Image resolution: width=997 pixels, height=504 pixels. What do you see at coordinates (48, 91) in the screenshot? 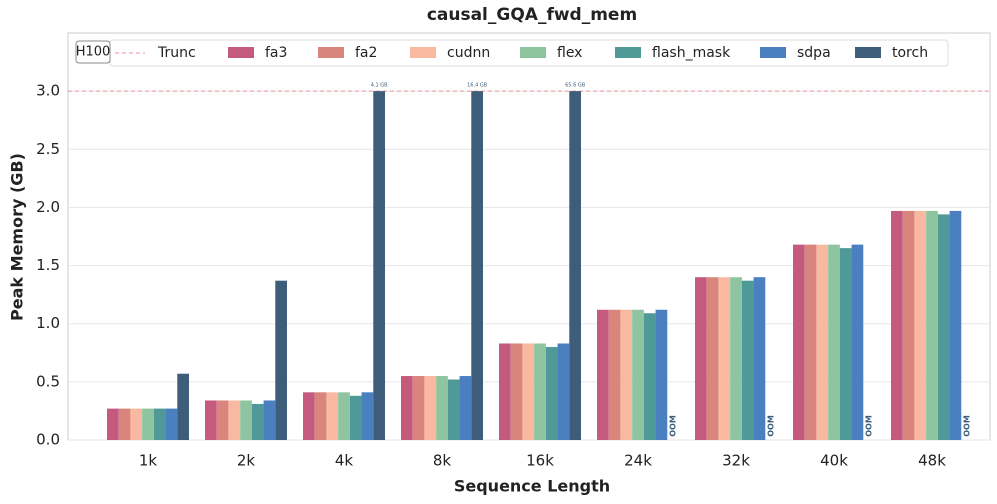
I see `y-tick-label: 3.0` at bounding box center [48, 91].